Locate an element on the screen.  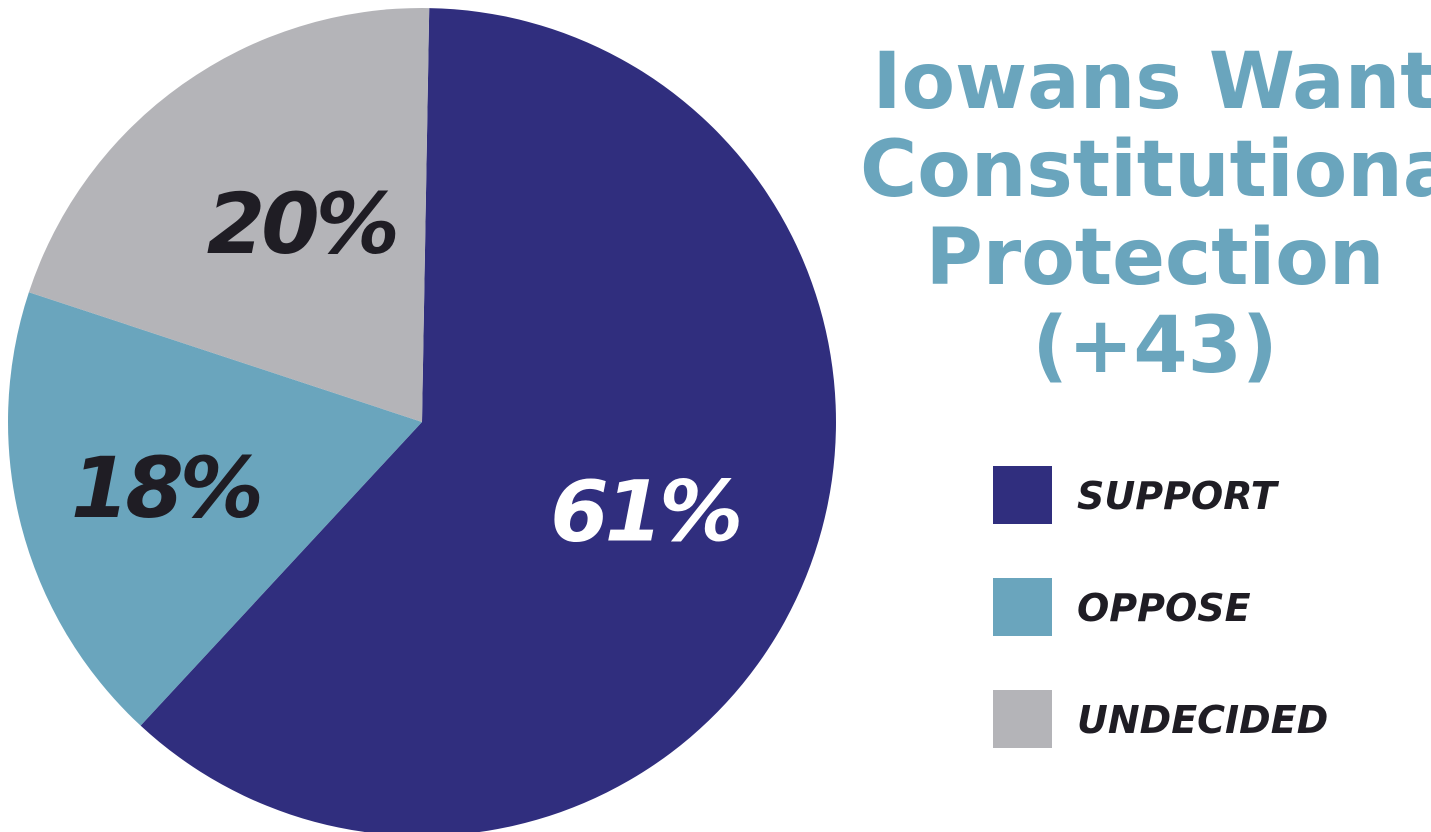
legend-swatch-support is located at coordinates (1022, 495).